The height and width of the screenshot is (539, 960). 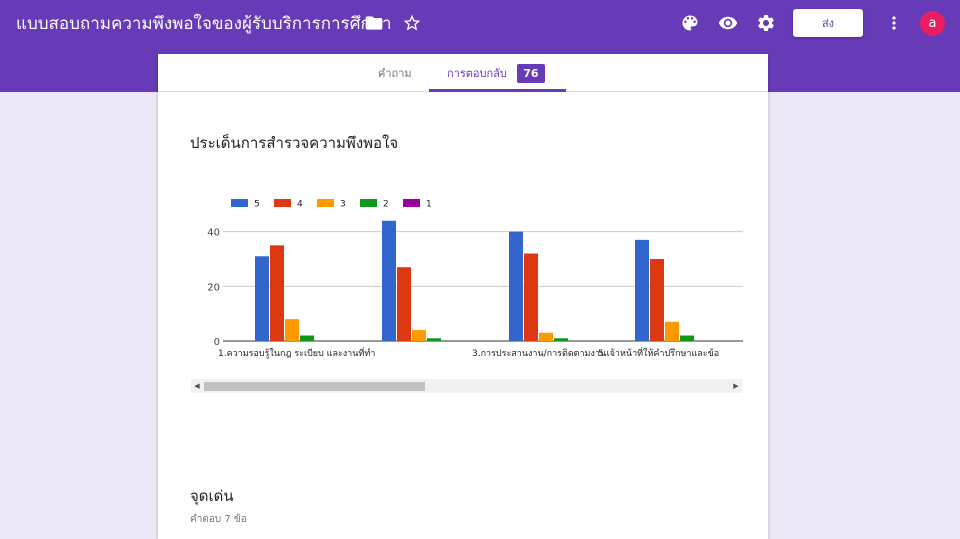 What do you see at coordinates (343, 205) in the screenshot?
I see `legend-label: 3` at bounding box center [343, 205].